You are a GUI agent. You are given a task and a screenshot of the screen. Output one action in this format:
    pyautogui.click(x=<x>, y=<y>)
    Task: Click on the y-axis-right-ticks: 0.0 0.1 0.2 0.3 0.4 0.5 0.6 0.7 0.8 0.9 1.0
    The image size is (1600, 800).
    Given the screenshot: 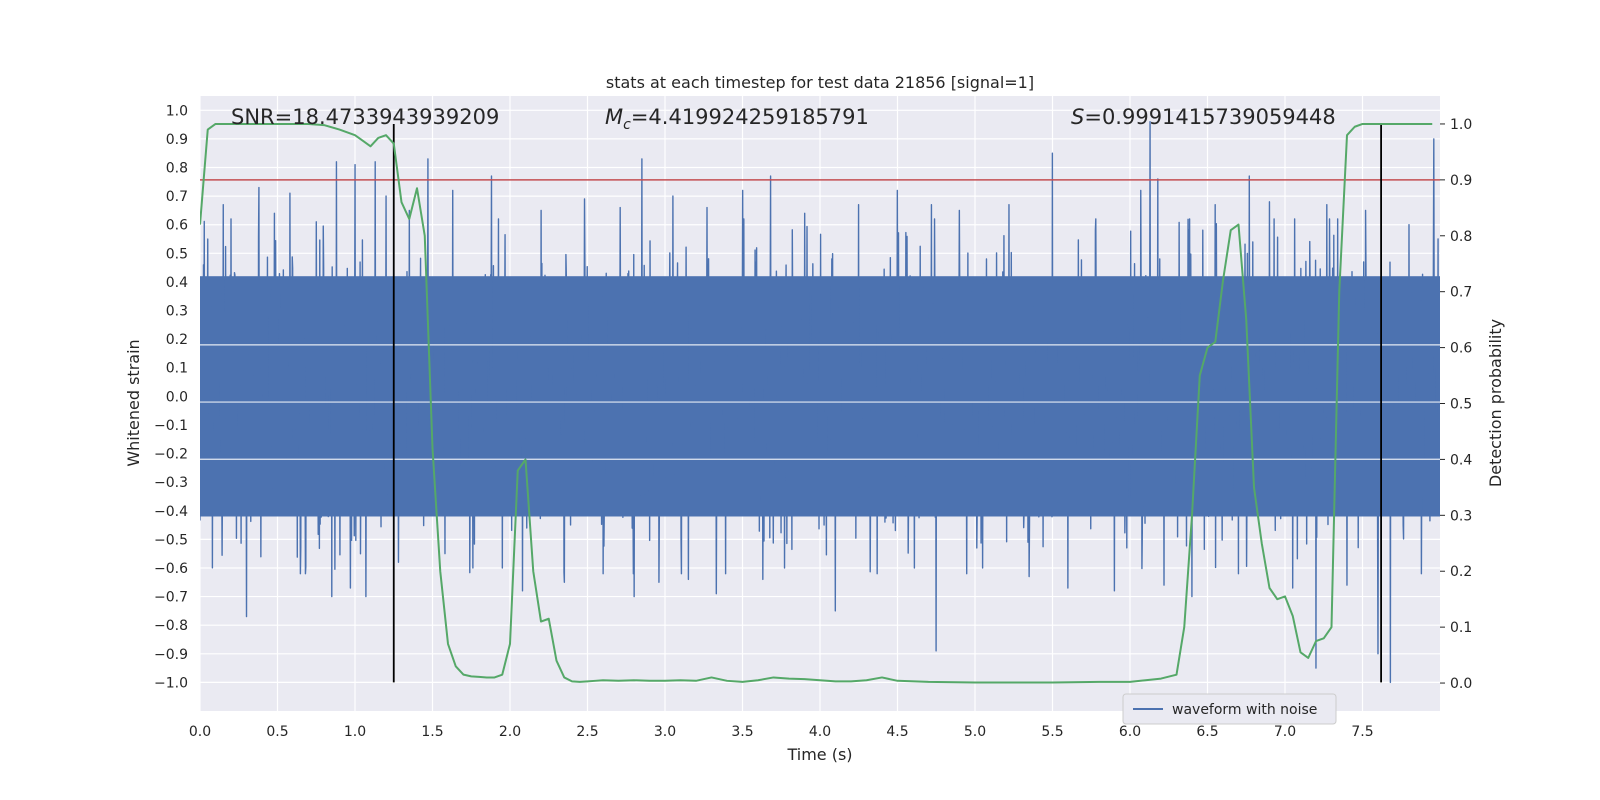 What is the action you would take?
    pyautogui.click(x=1456, y=404)
    